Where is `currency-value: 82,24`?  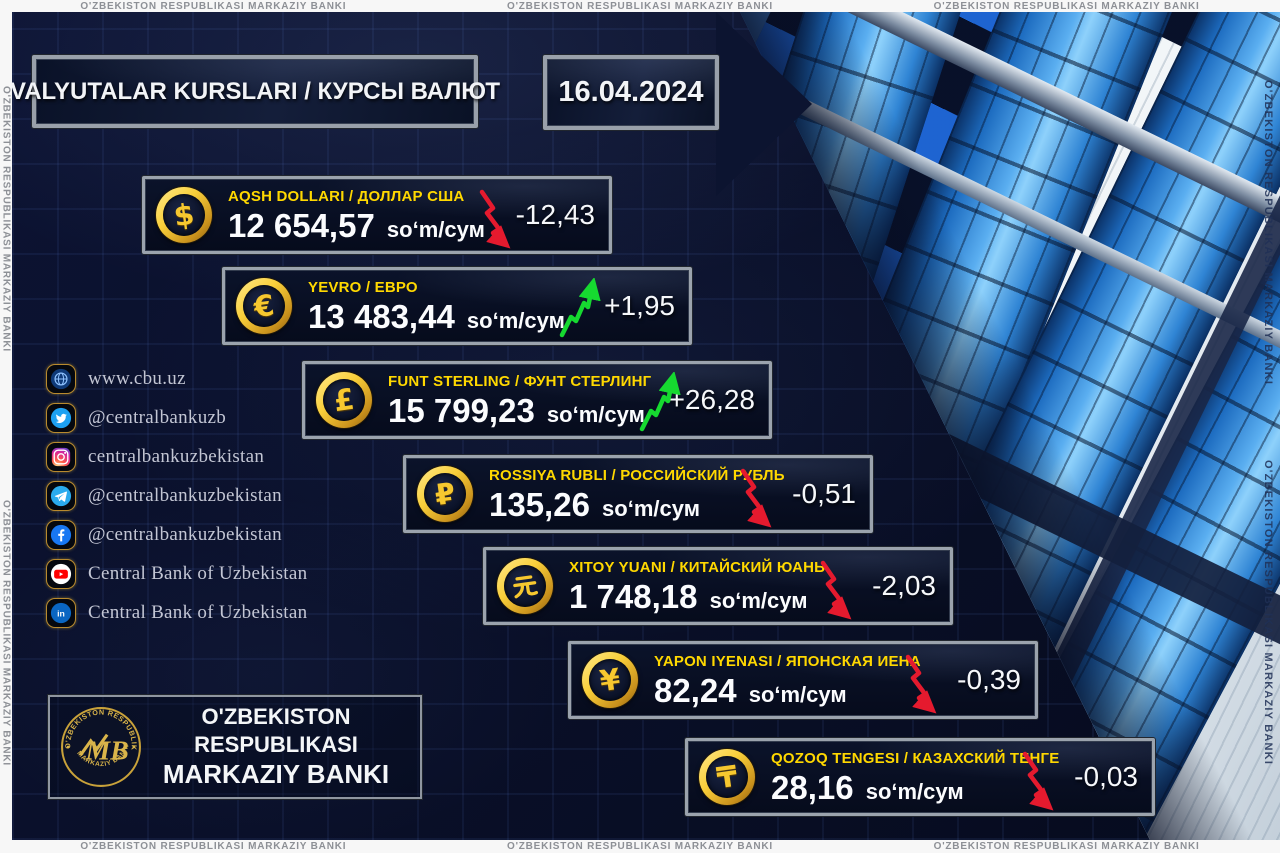 currency-value: 82,24 is located at coordinates (695, 690).